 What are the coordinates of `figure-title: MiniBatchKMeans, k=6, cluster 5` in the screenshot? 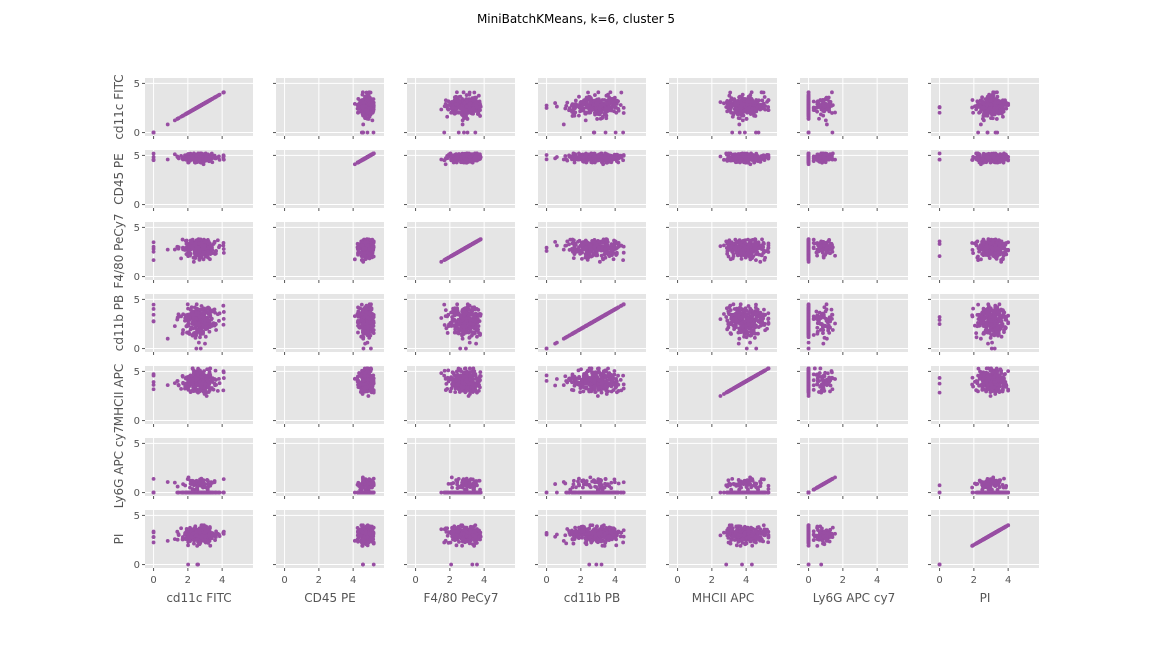 It's located at (576, 19).